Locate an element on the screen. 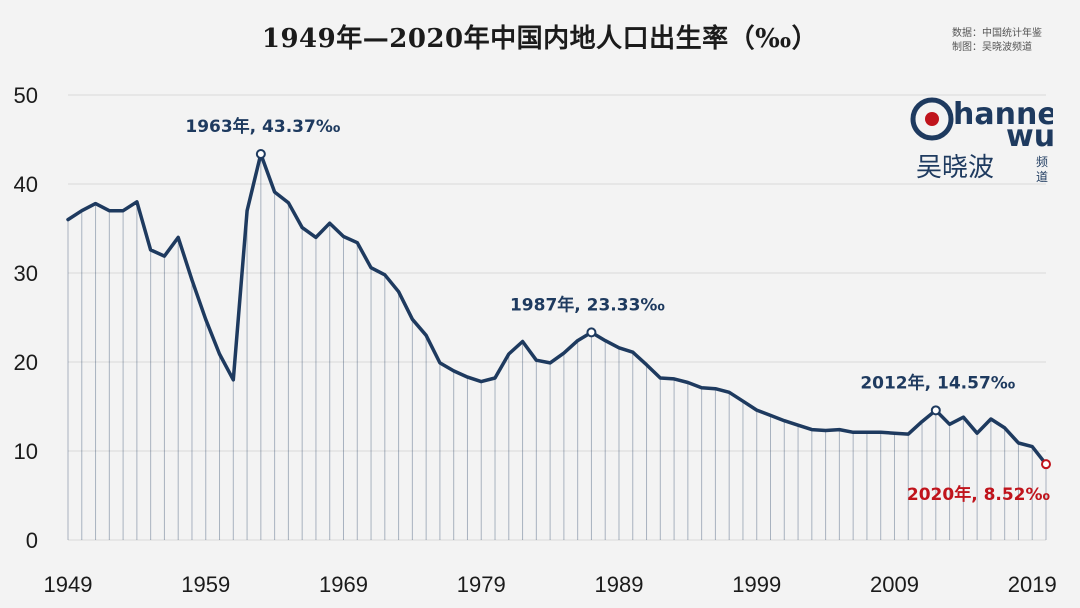 The width and height of the screenshot is (1080, 608). logo-chinese-small-2: 道 is located at coordinates (1042, 177).